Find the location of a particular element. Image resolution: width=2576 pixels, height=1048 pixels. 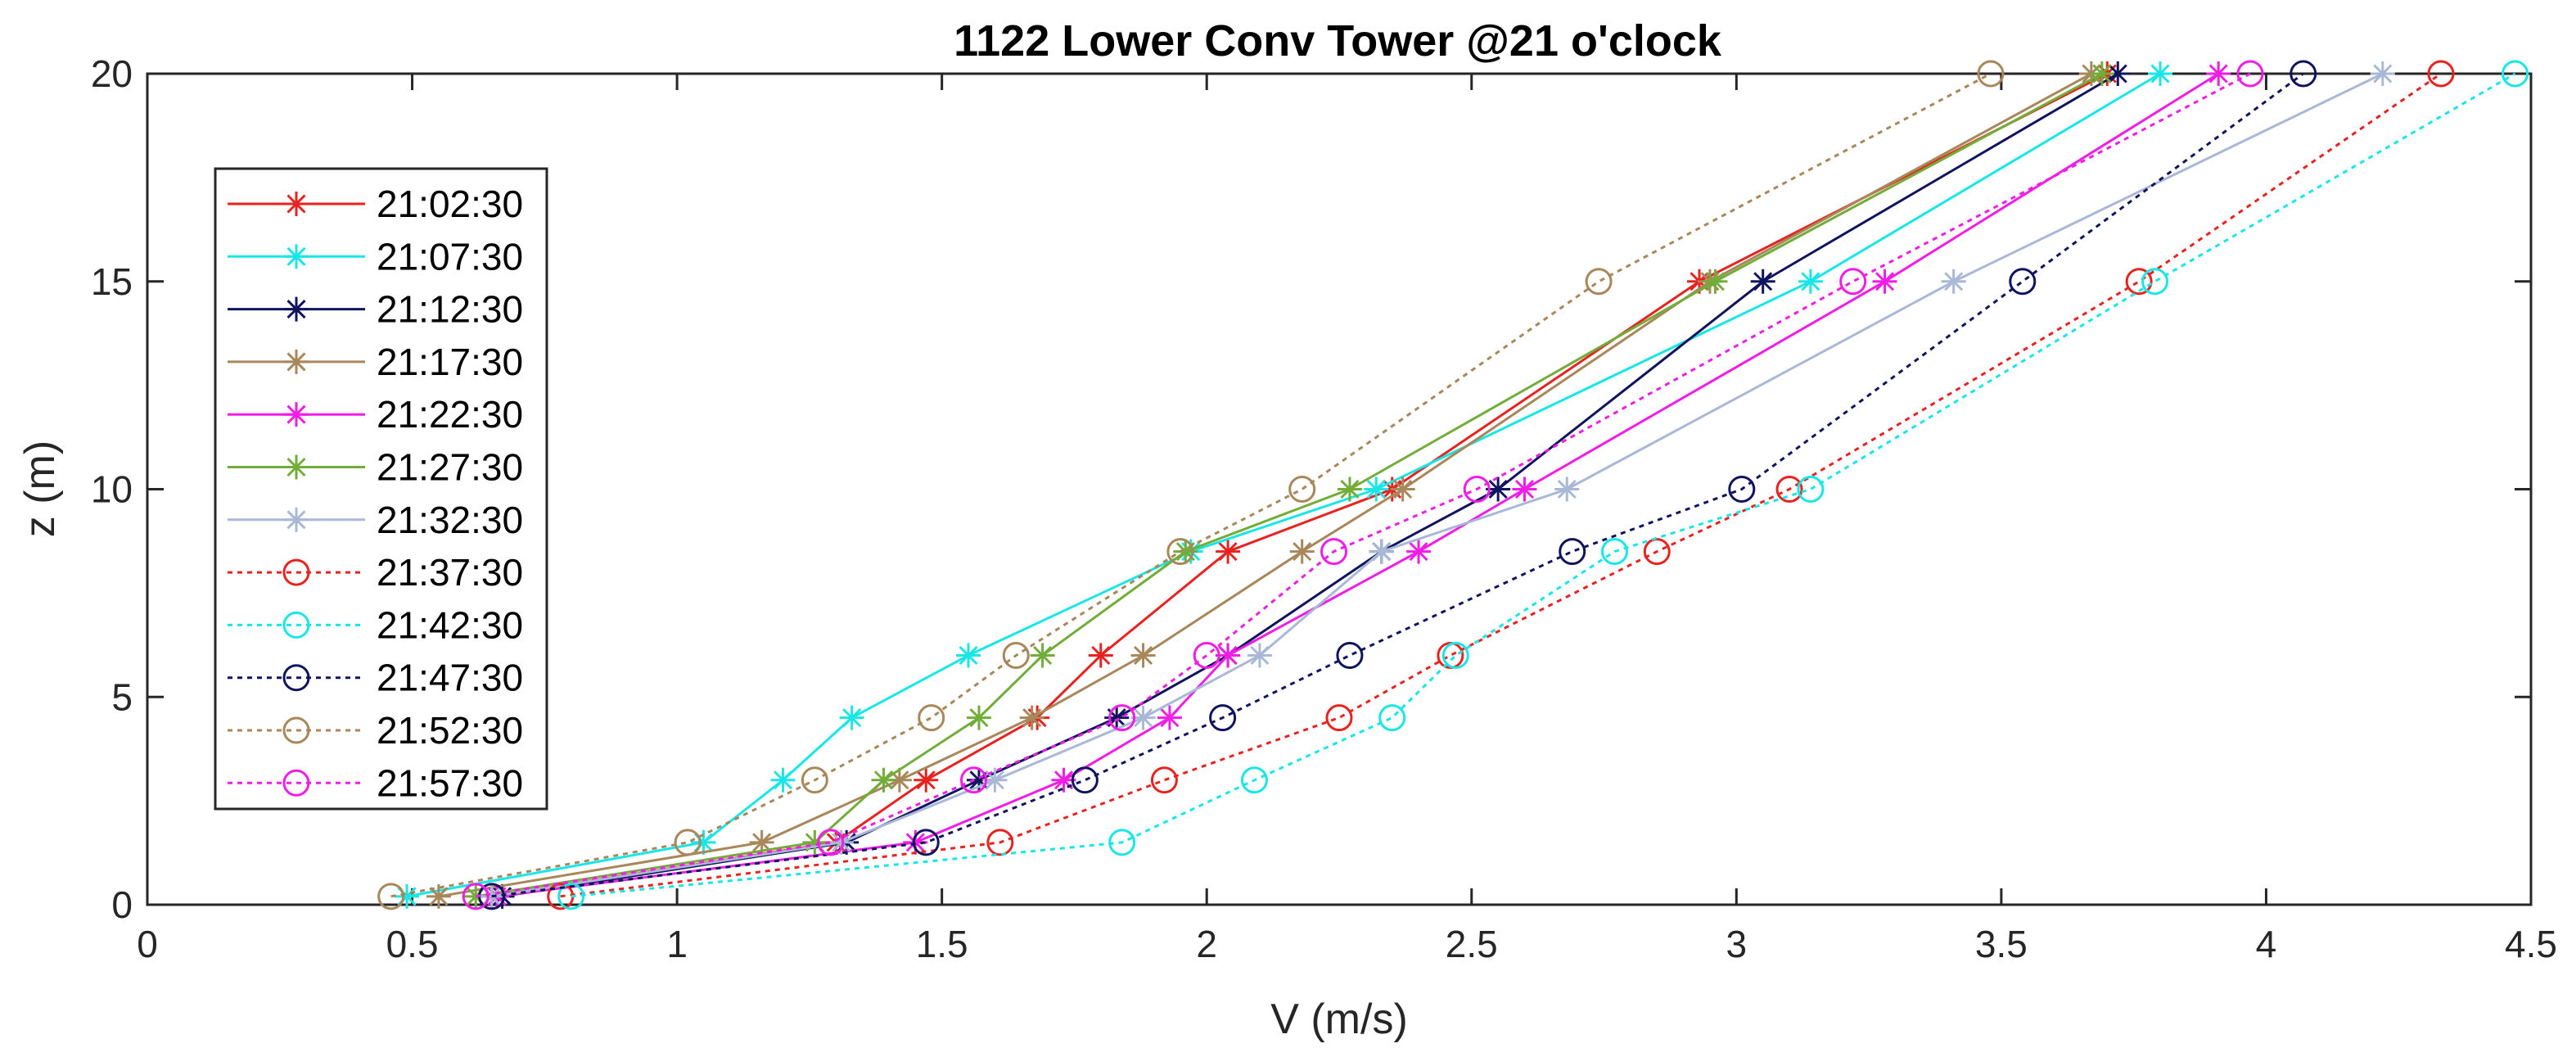

legend-box is located at coordinates (381, 489).